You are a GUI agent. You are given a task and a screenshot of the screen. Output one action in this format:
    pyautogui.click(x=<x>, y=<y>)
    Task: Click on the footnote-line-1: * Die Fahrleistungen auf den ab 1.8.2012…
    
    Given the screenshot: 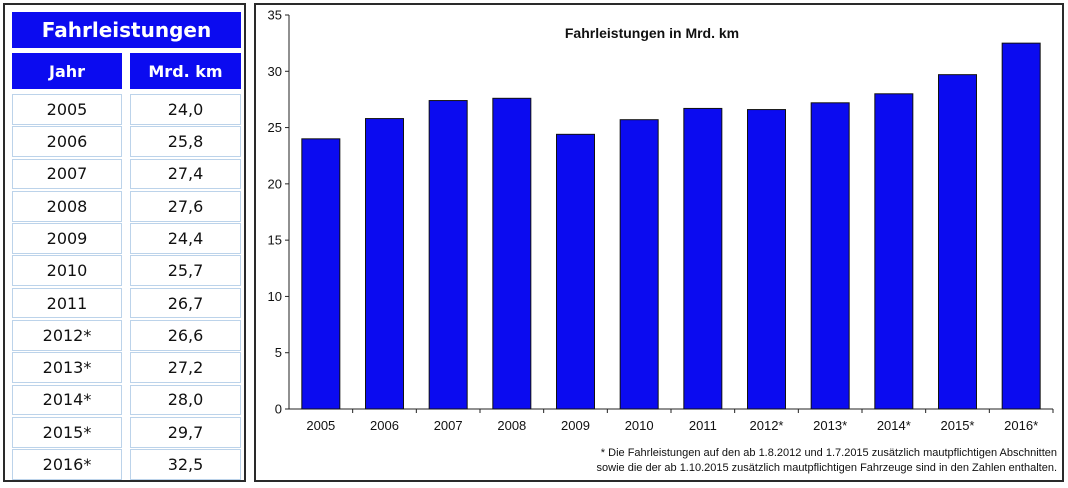 What is the action you would take?
    pyautogui.click(x=829, y=453)
    